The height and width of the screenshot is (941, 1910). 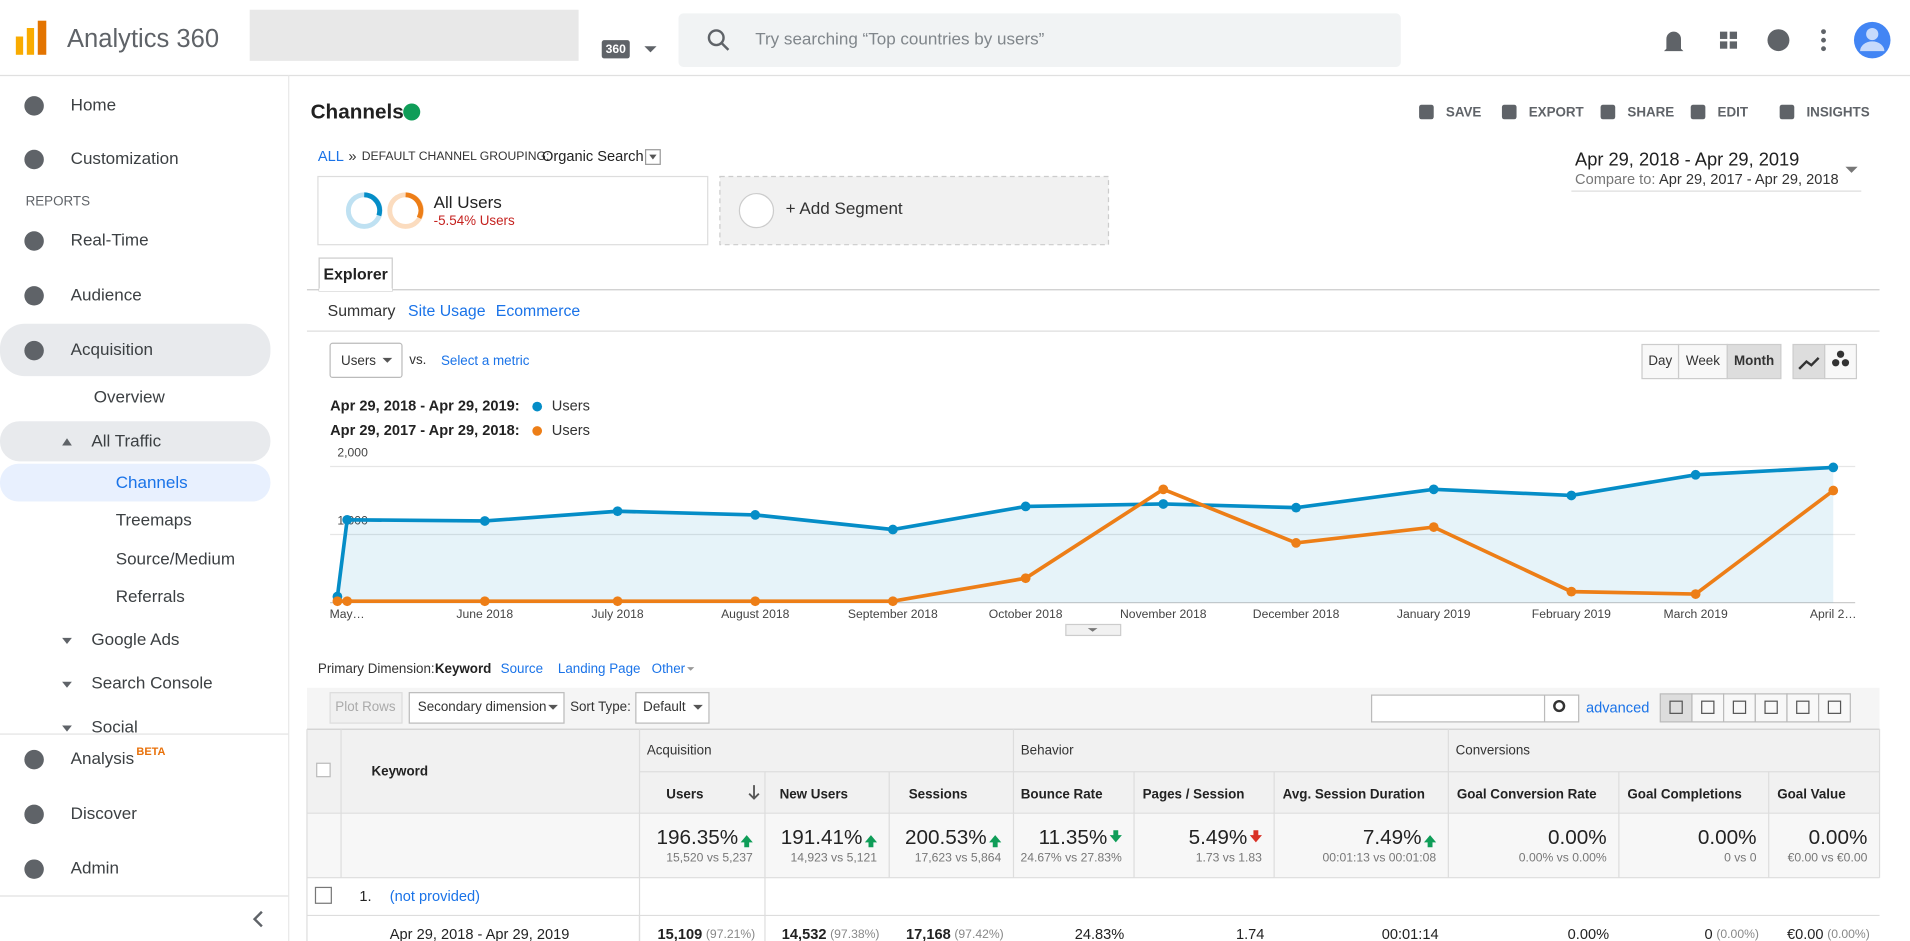 I want to click on search-box, so click(x=1039, y=40).